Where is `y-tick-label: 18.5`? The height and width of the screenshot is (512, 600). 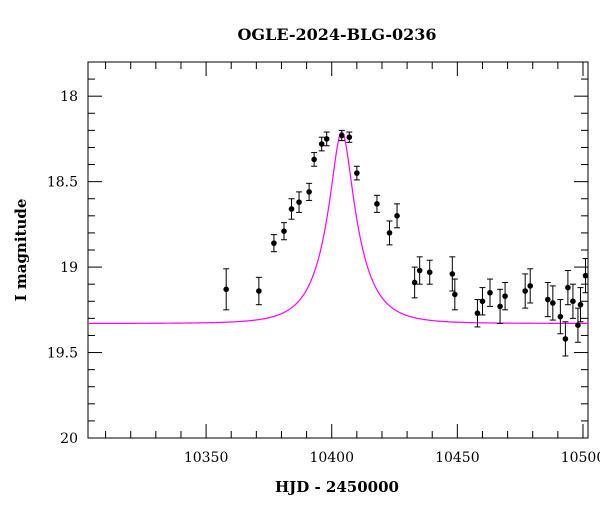
y-tick-label: 18.5 is located at coordinates (62, 183).